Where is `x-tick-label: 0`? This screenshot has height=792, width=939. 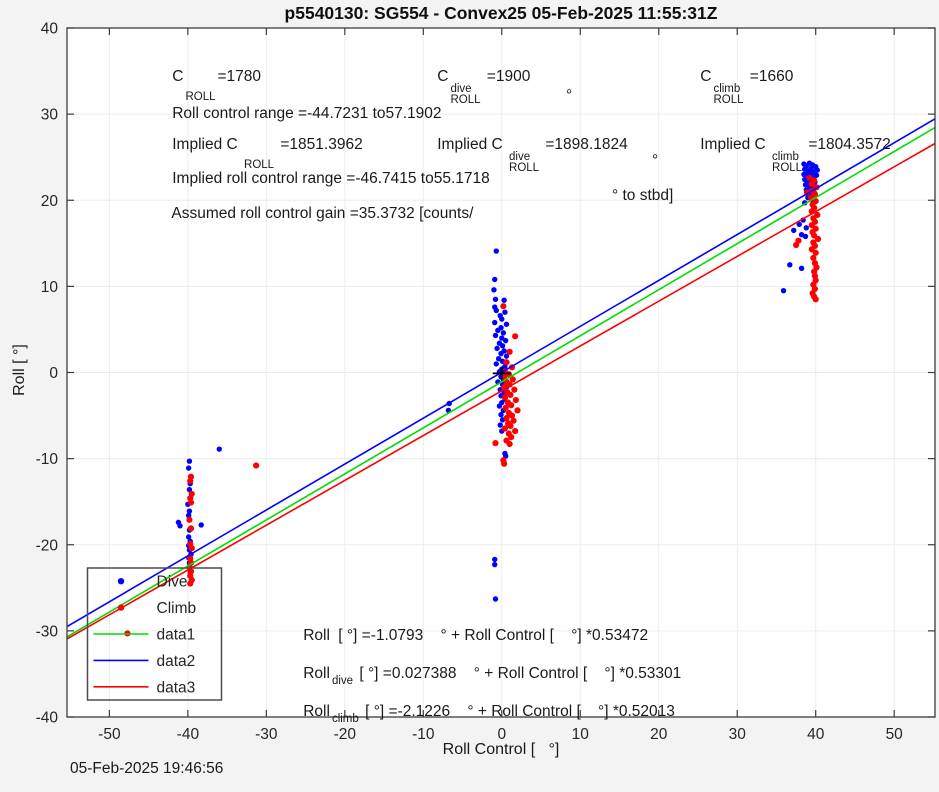
x-tick-label: 0 is located at coordinates (501, 734).